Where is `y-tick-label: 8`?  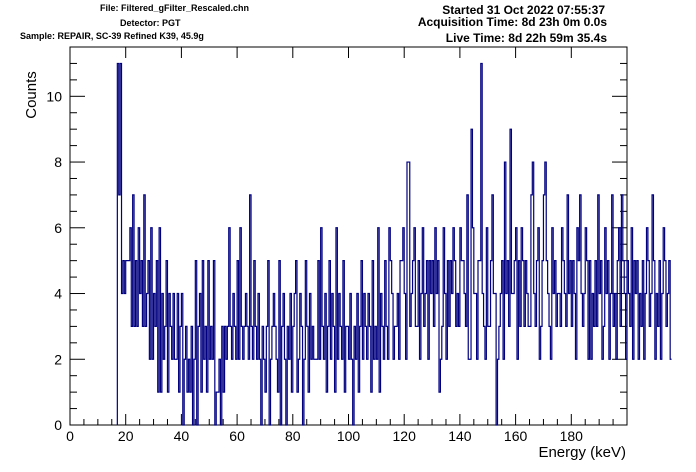 y-tick-label: 8 is located at coordinates (58, 162).